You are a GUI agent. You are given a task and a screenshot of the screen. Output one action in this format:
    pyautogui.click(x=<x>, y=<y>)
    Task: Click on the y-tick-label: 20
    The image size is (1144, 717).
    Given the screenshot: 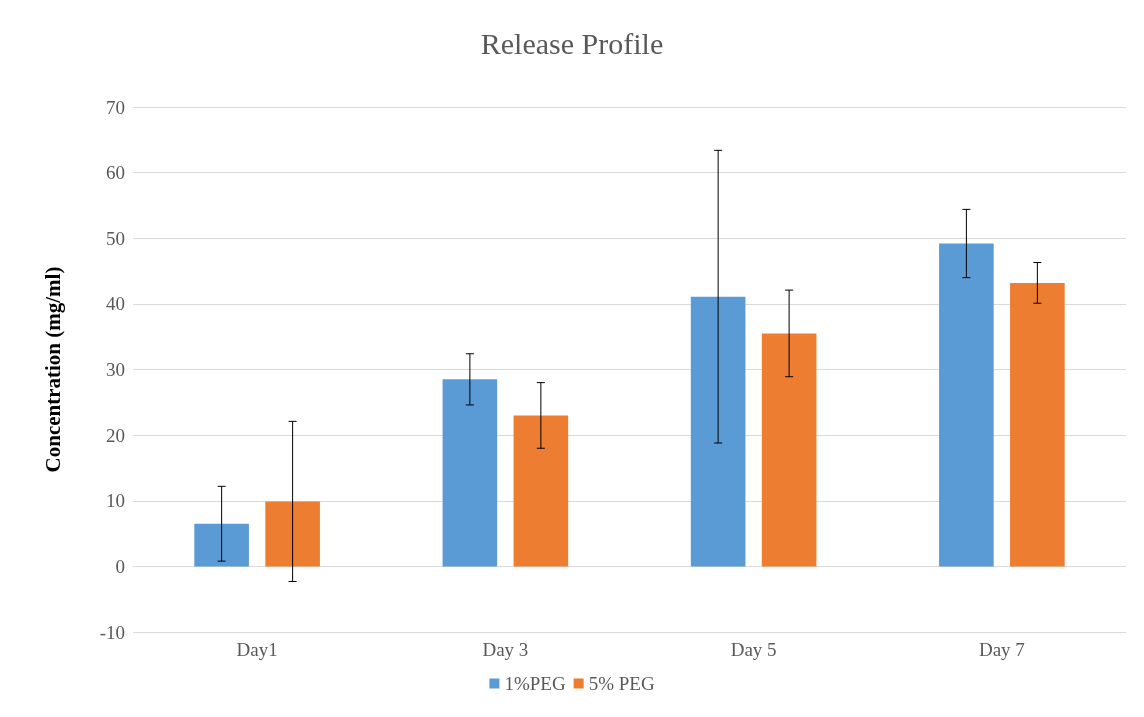 What is the action you would take?
    pyautogui.click(x=115, y=435)
    